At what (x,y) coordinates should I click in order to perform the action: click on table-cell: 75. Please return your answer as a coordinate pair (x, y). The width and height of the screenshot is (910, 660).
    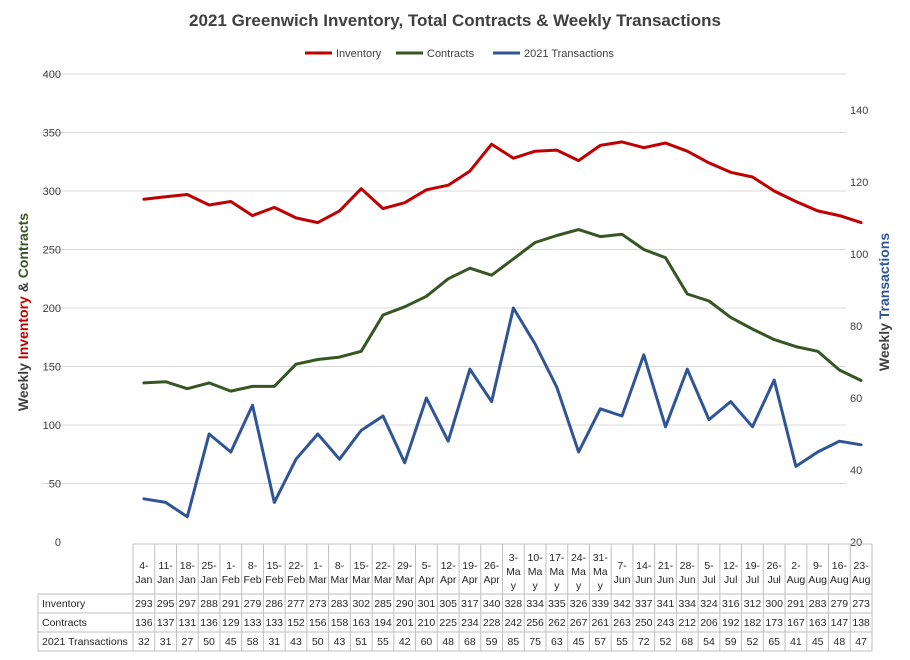
    Looking at the image, I should click on (535, 642).